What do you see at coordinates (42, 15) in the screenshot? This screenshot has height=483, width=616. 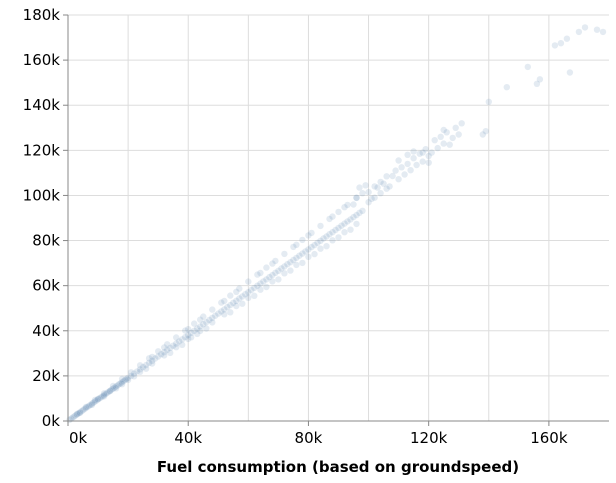 I see `y-tick-label: 180k` at bounding box center [42, 15].